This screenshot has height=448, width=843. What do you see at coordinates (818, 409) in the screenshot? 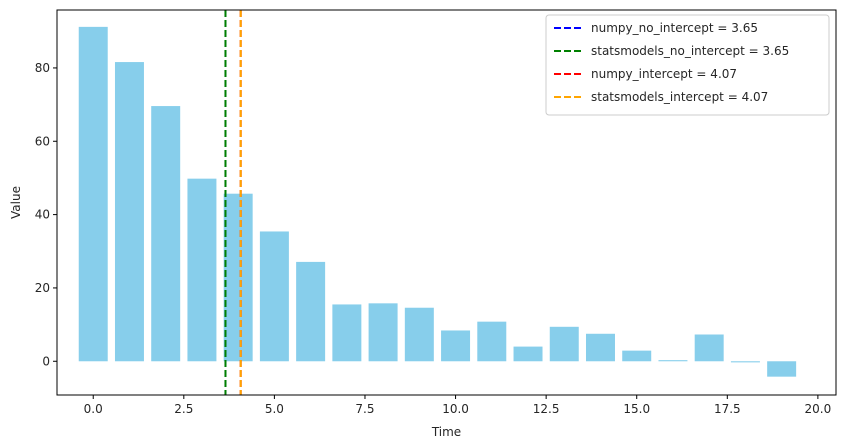
I see `x-tick-label: 20.0` at bounding box center [818, 409].